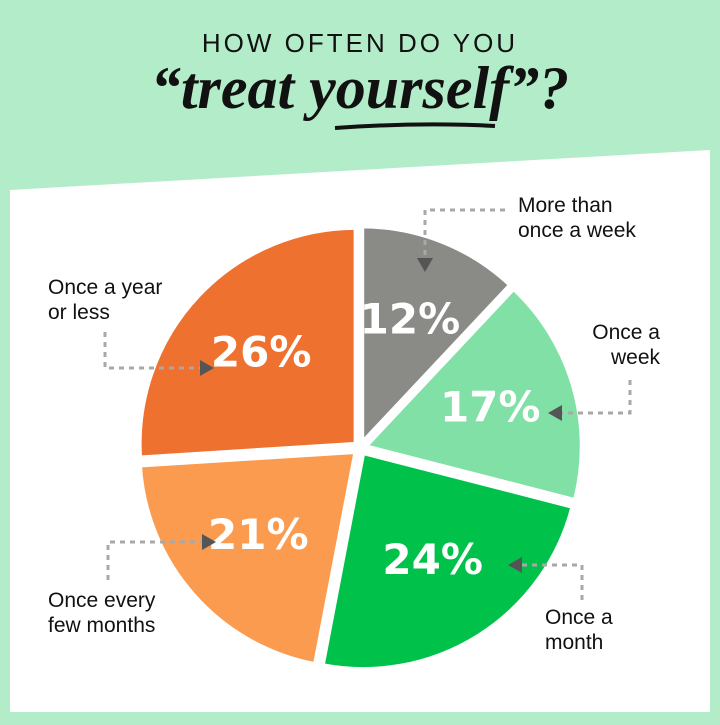  I want to click on chart-subtitle: “treat yourself”?, so click(360, 88).